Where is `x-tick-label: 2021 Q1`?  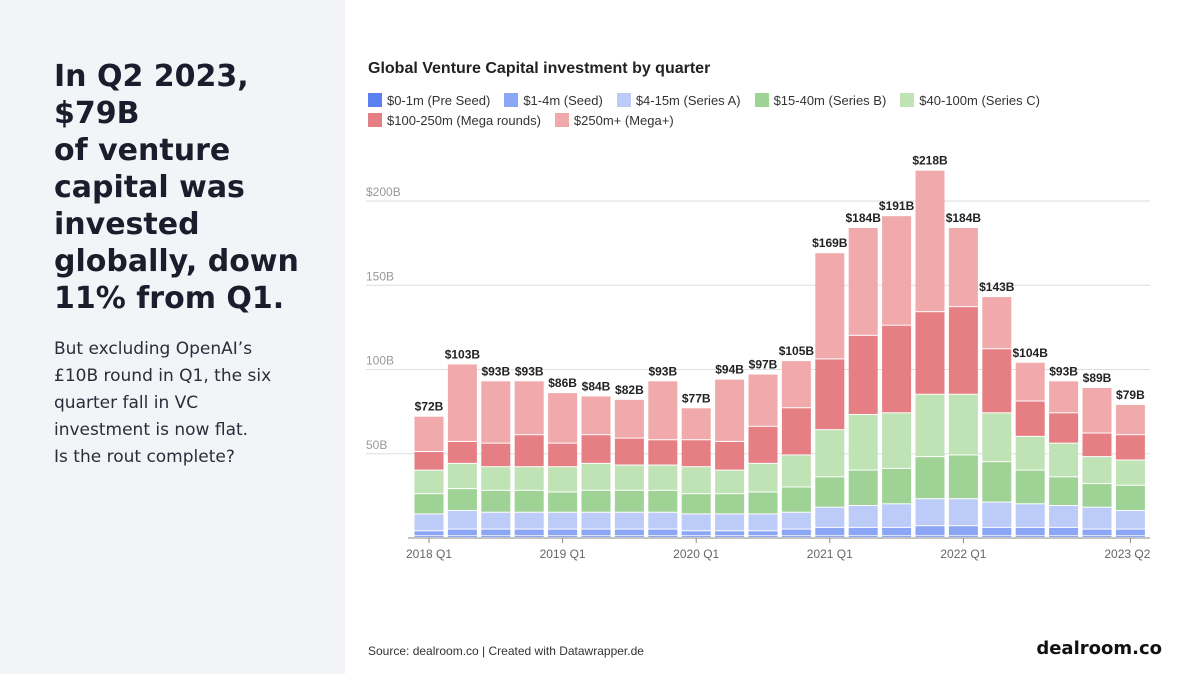 x-tick-label: 2021 Q1 is located at coordinates (830, 554).